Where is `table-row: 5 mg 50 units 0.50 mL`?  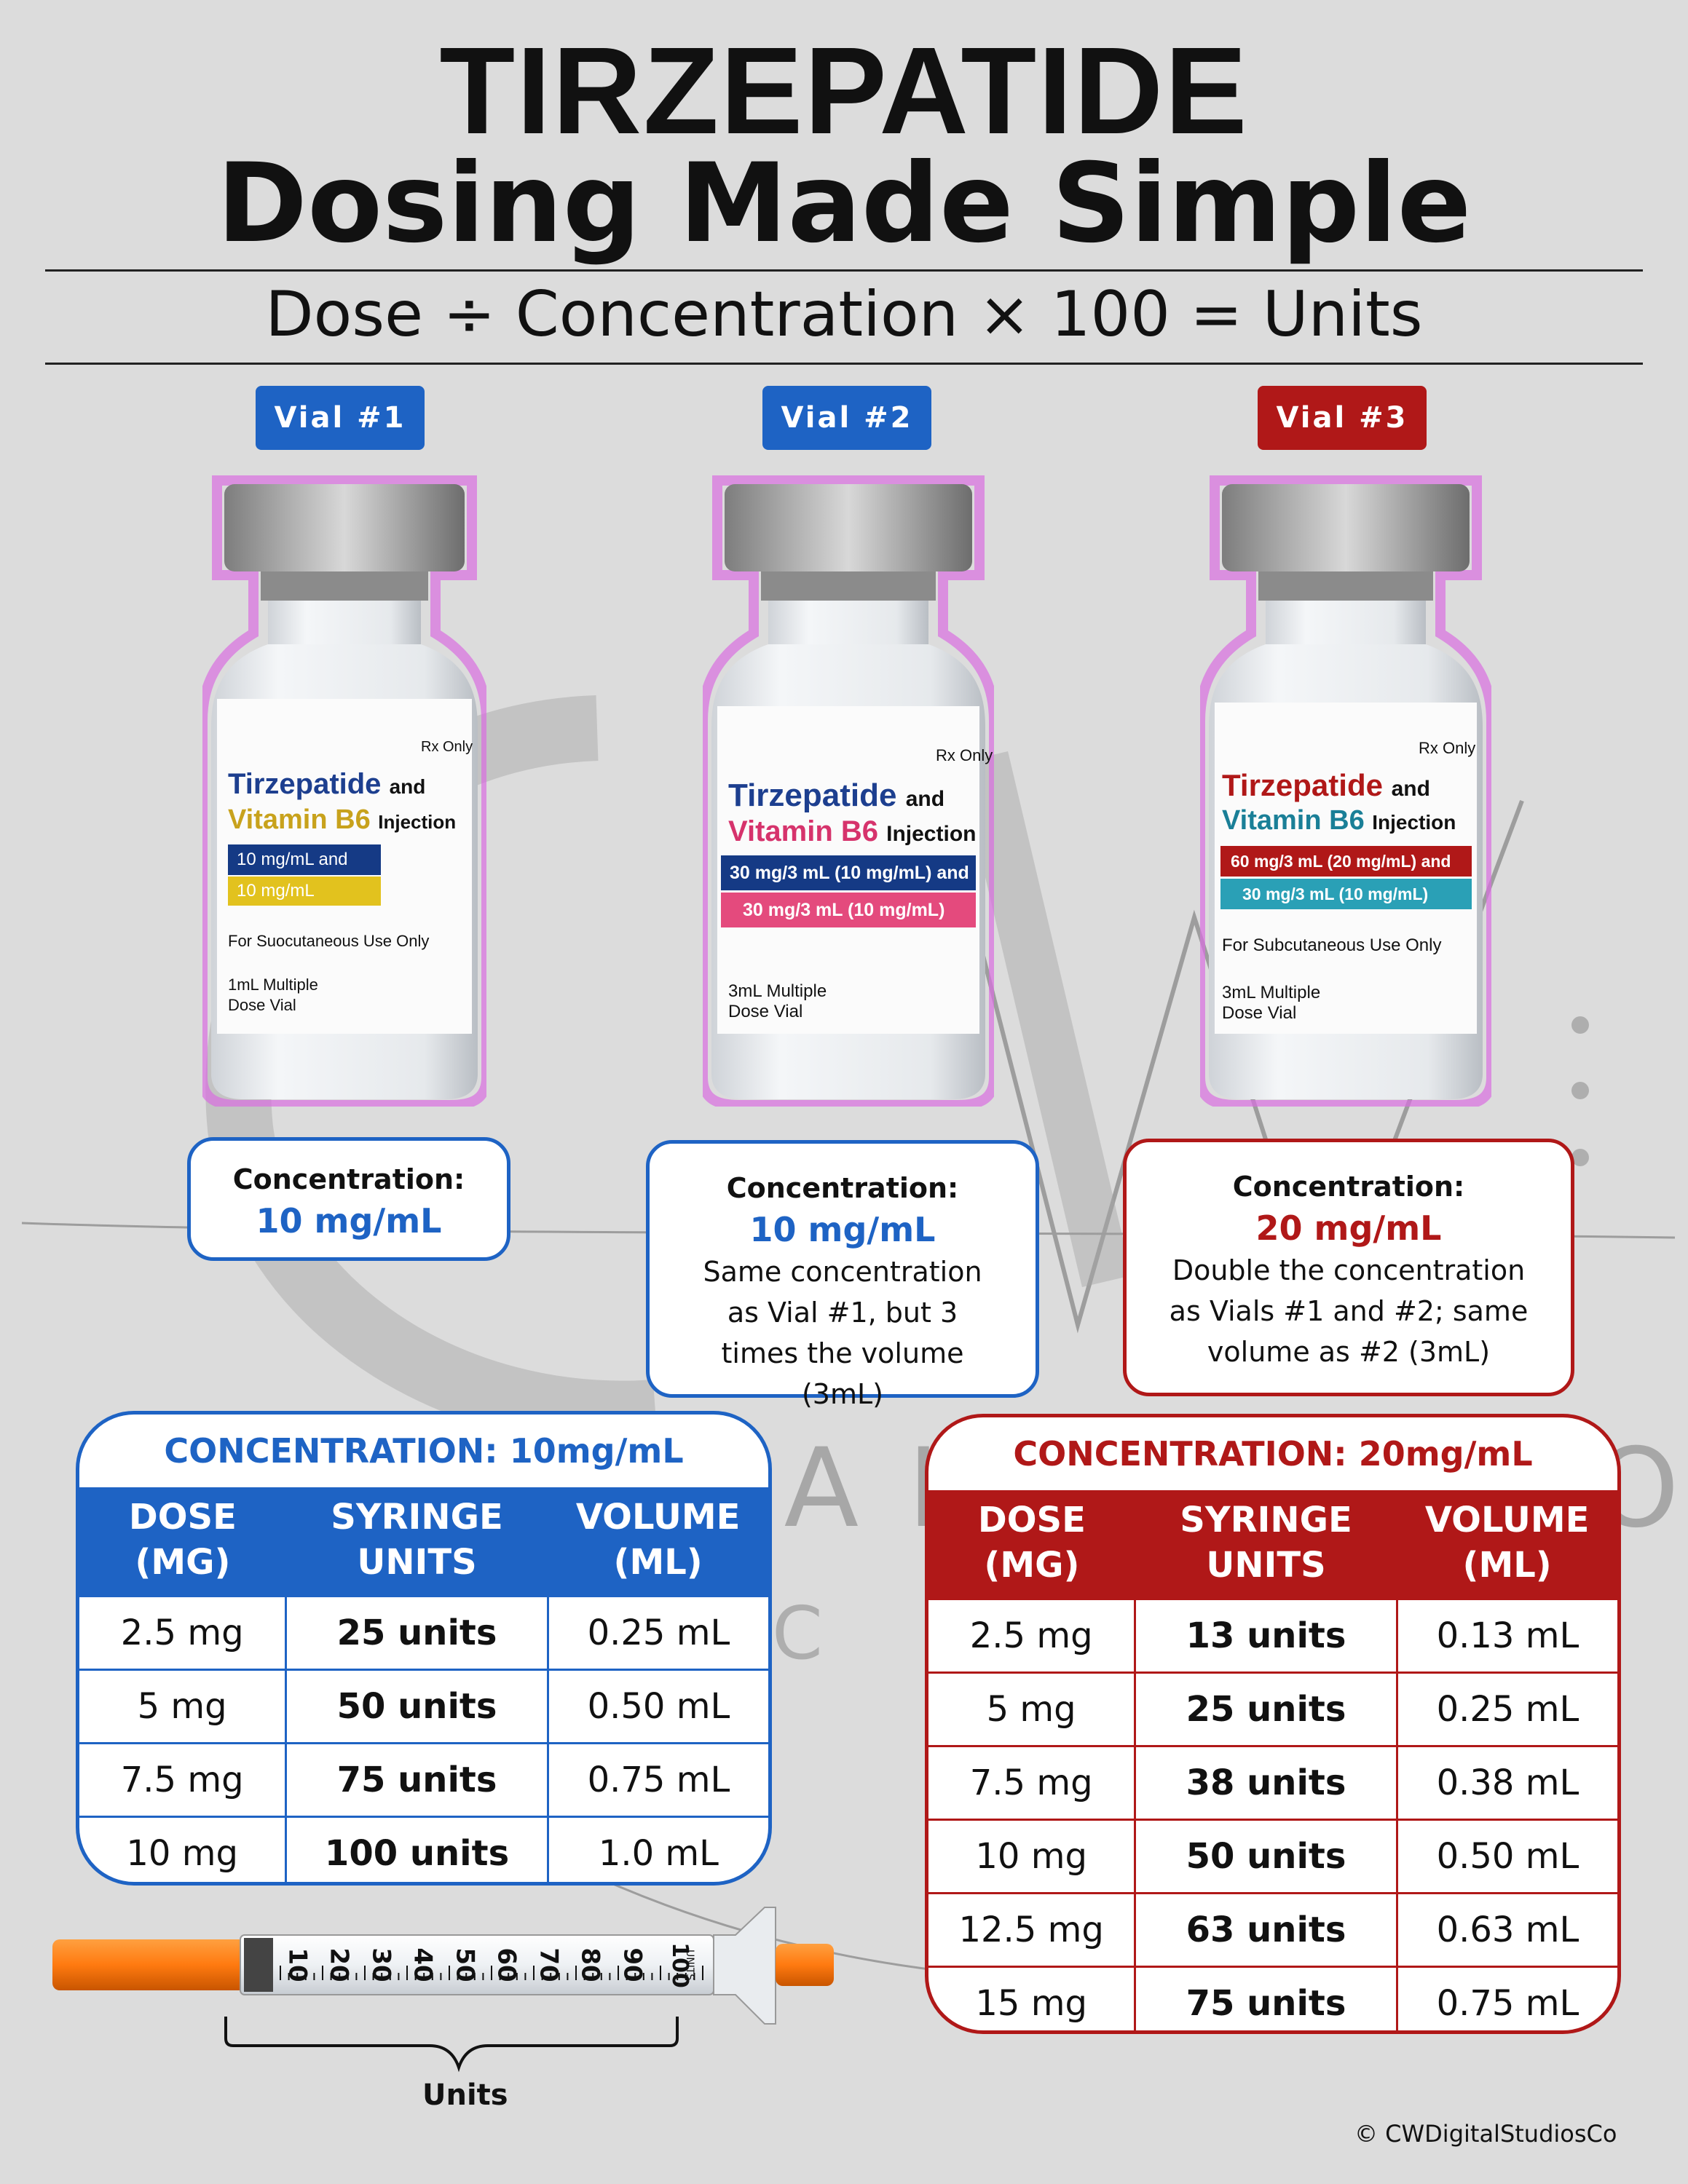 table-row: 5 mg 50 units 0.50 mL is located at coordinates (423, 1706).